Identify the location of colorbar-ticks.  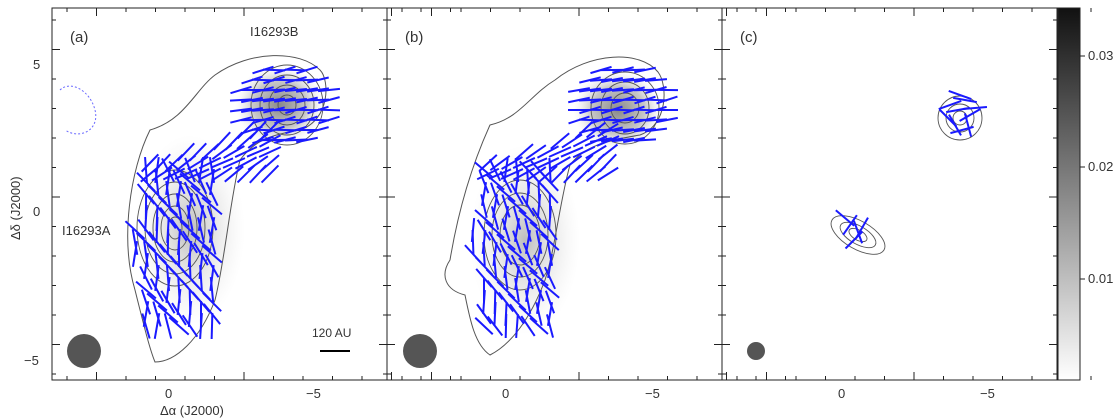
(1082, 167).